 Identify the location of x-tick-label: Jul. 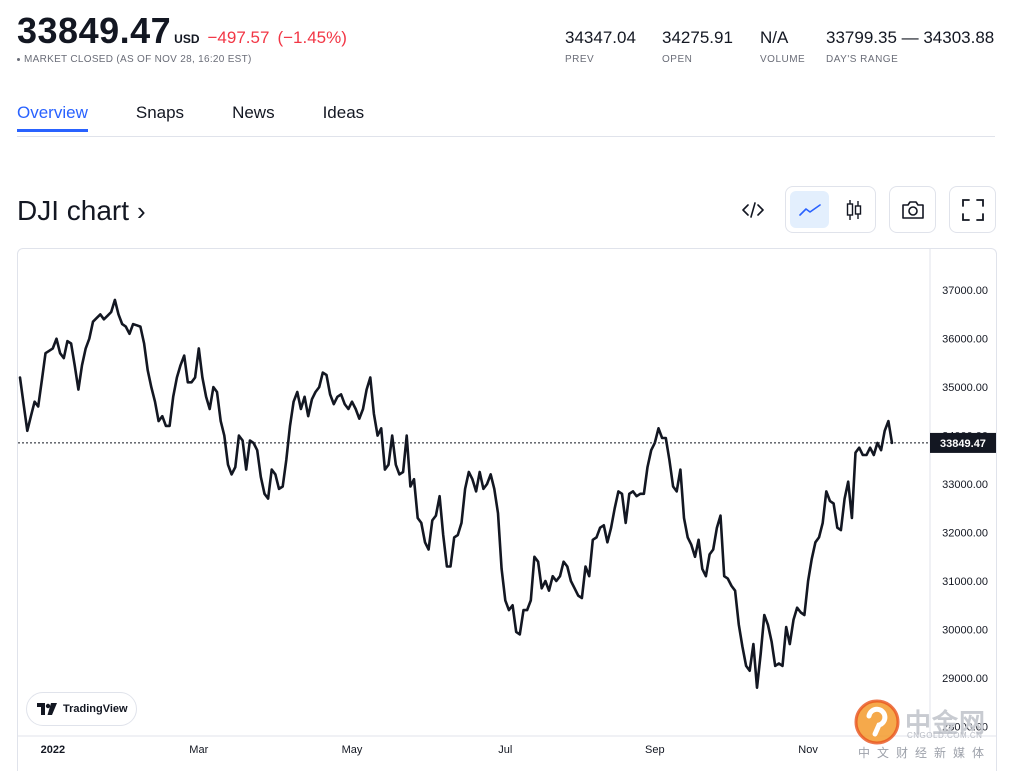
(505, 750).